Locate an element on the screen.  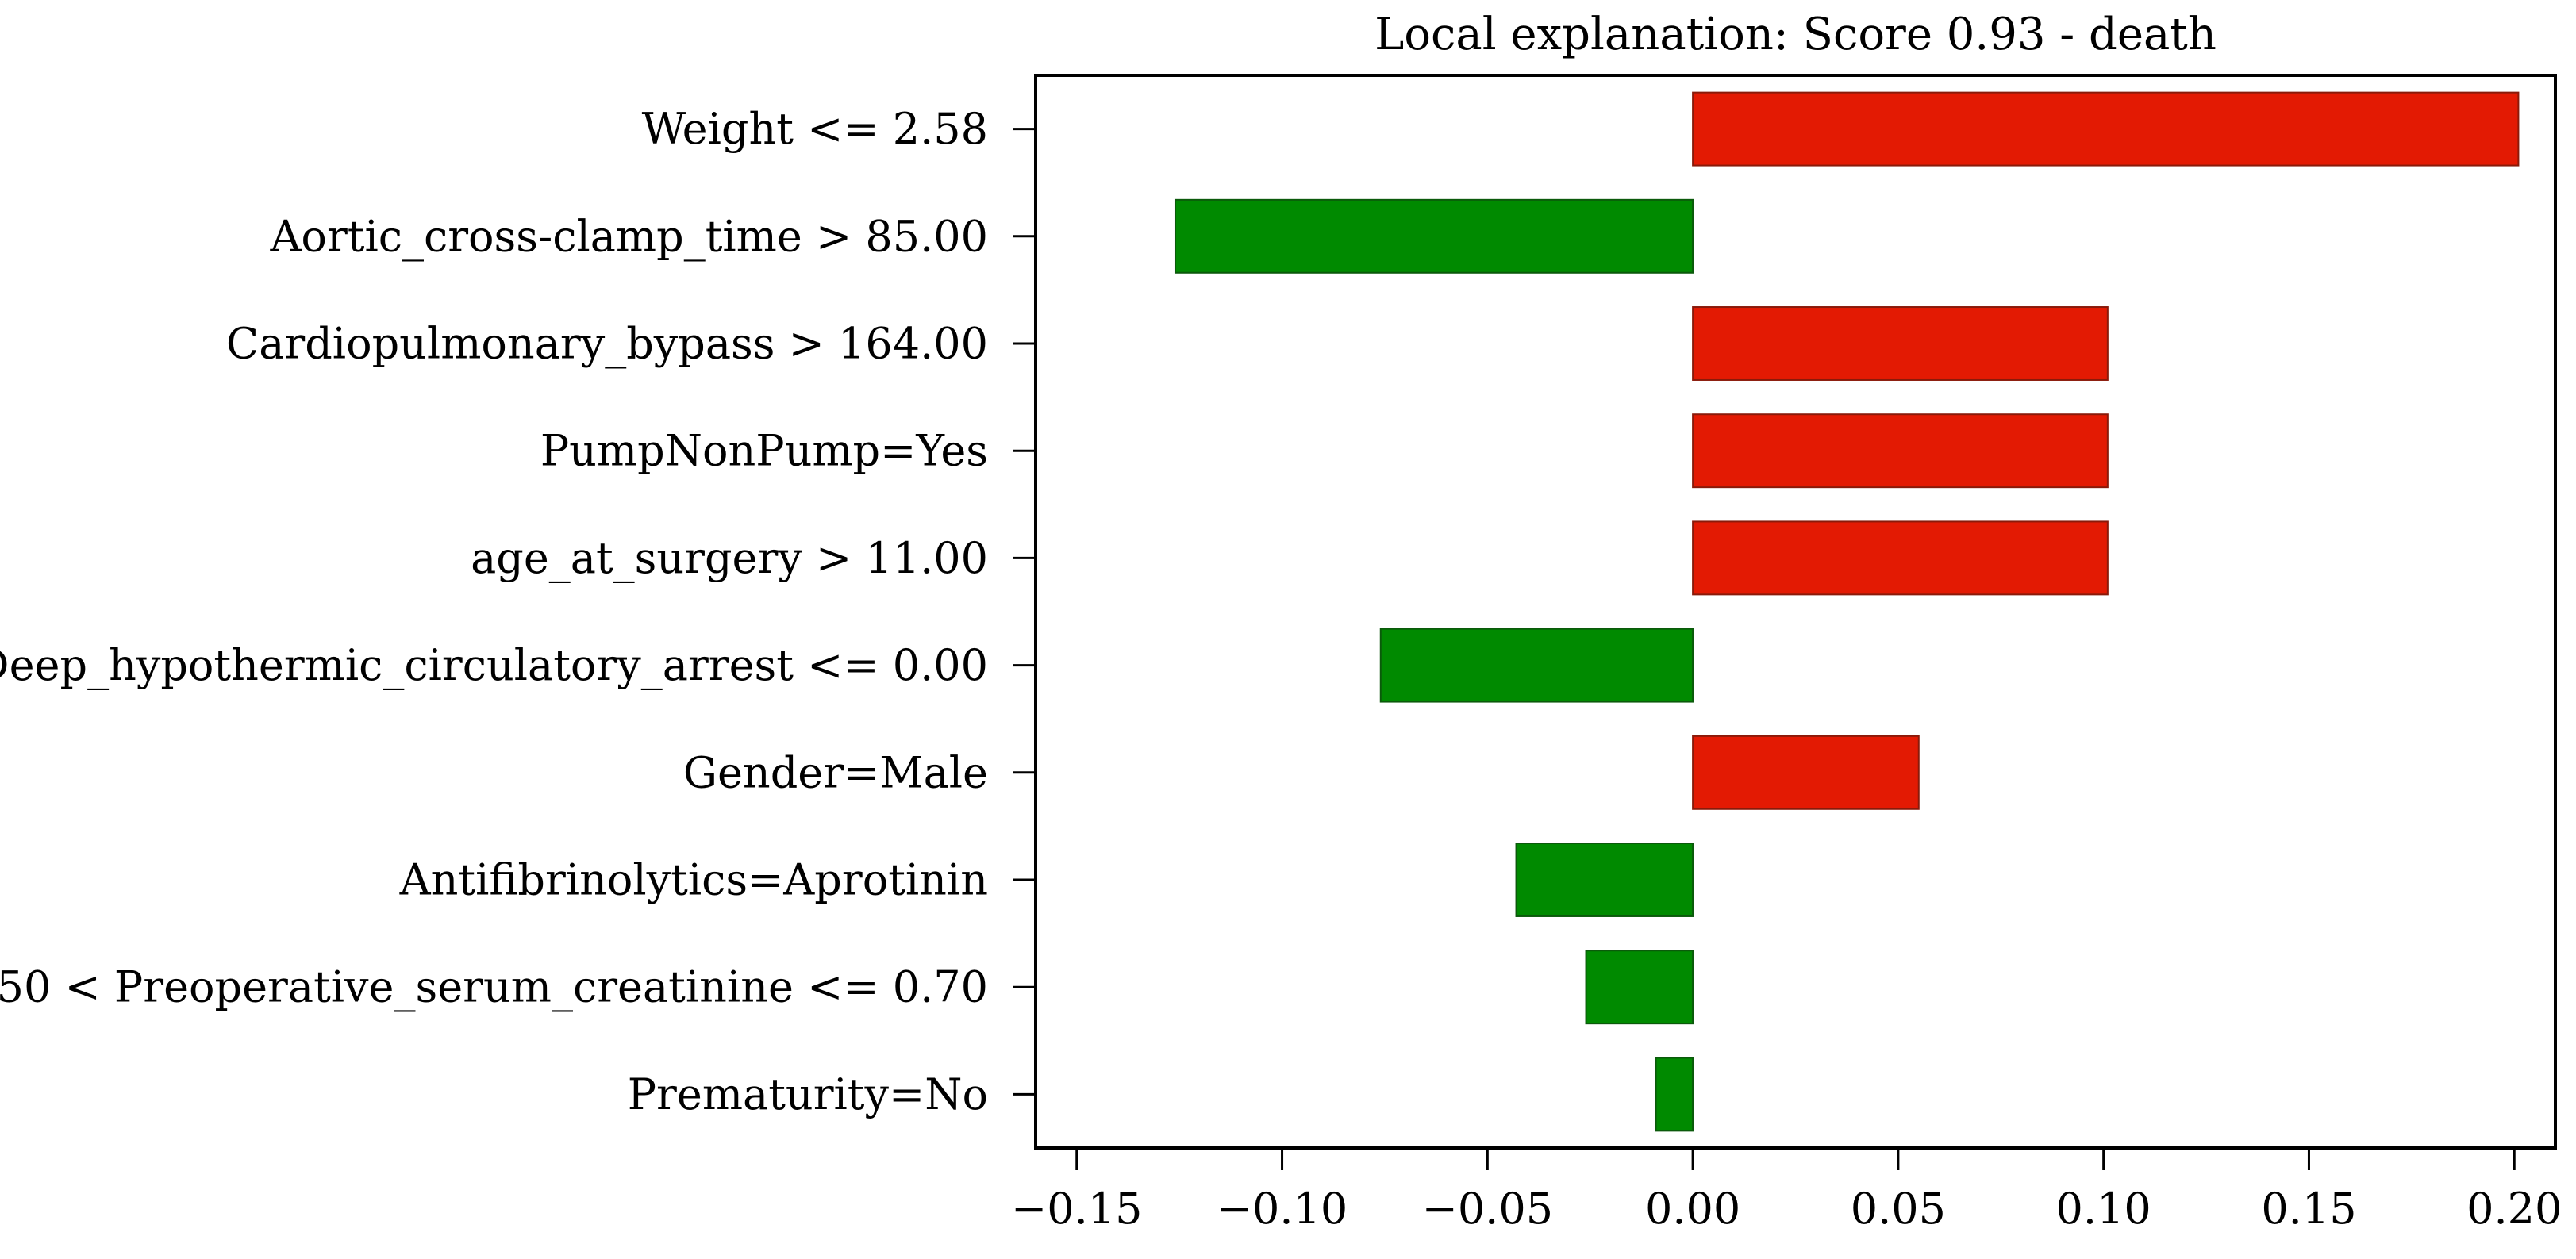
x-tick-label: 0.15 is located at coordinates (2308, 1209).